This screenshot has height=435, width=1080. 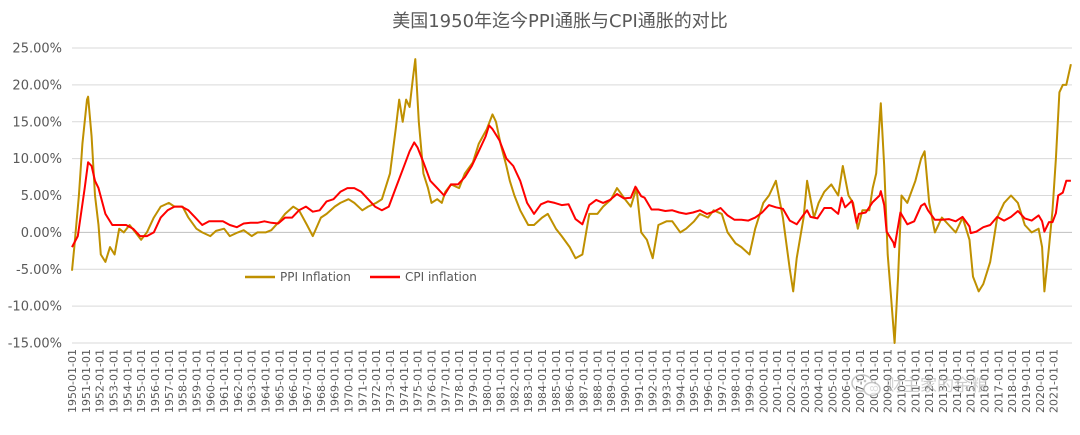 What do you see at coordinates (307, 381) in the screenshot?
I see `x-tick-label: 1967-01-01` at bounding box center [307, 381].